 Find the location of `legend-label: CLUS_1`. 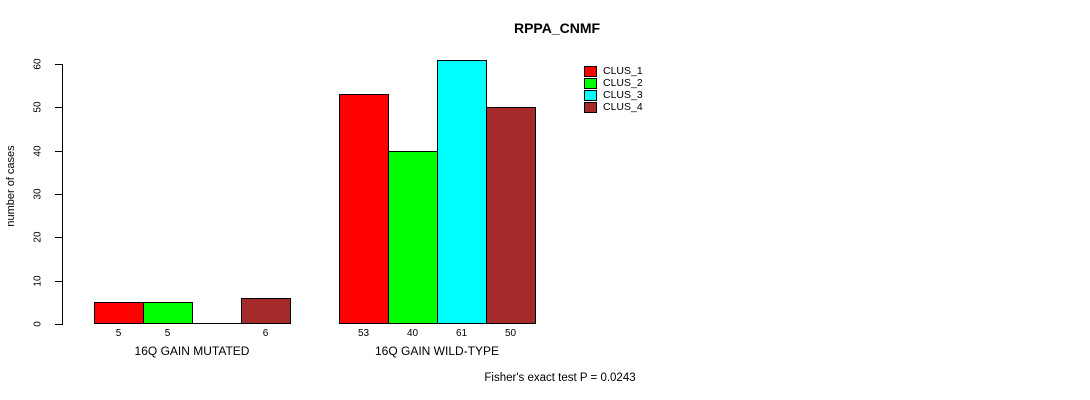

legend-label: CLUS_1 is located at coordinates (623, 71).